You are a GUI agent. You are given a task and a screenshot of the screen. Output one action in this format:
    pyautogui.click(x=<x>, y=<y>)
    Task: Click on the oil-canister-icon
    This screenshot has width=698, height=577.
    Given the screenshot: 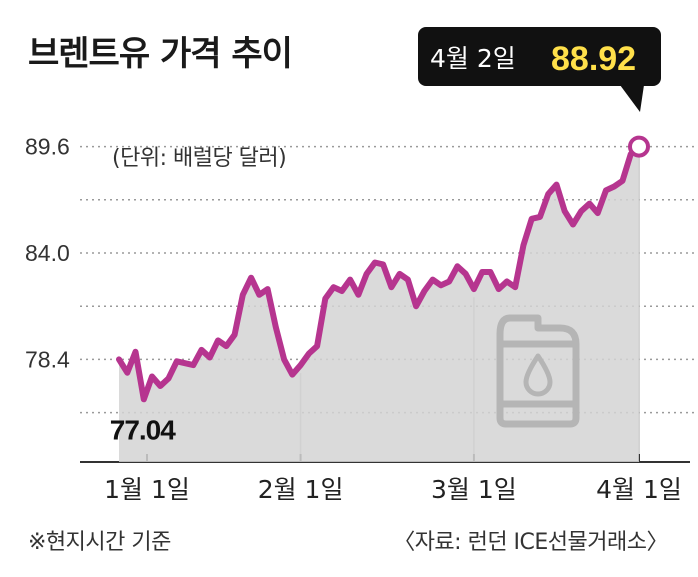 What is the action you would take?
    pyautogui.click(x=538, y=371)
    